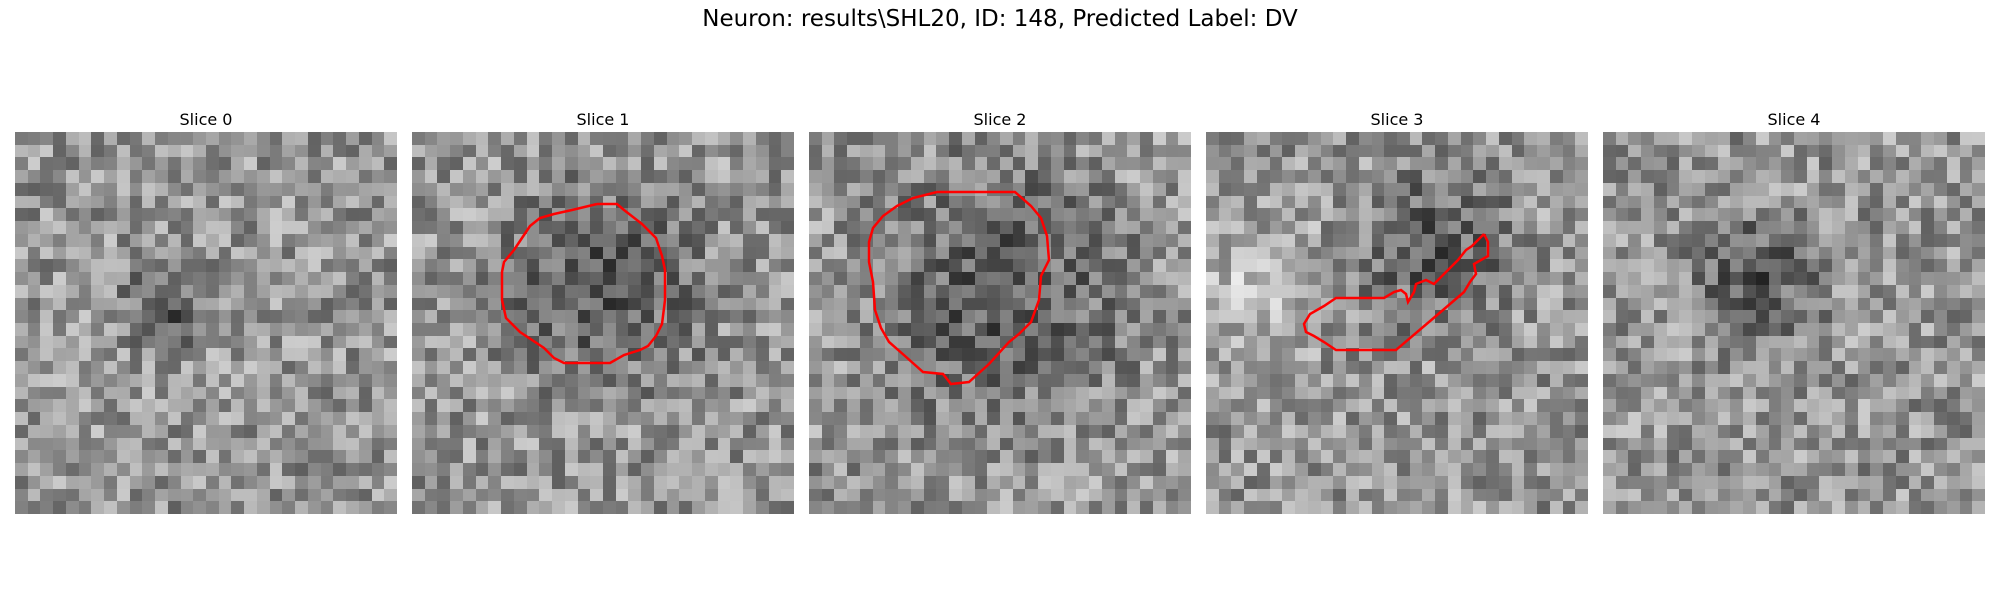 This screenshot has height=600, width=2000. I want to click on slice-title-1: Slice 1, so click(603, 119).